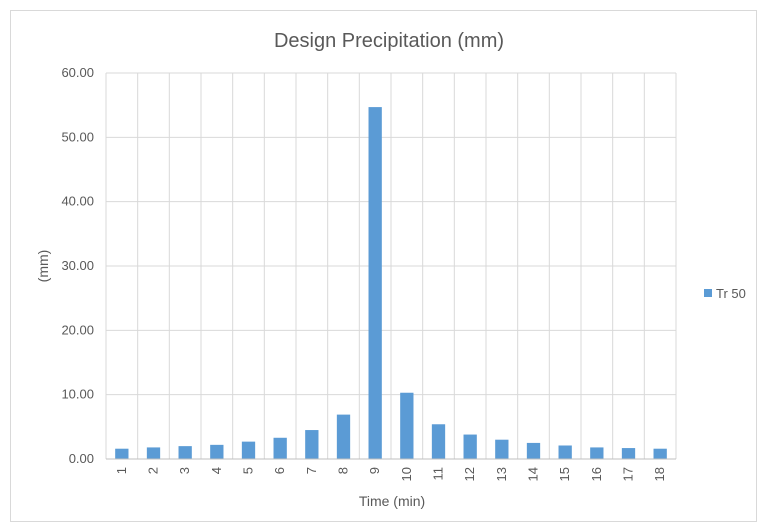 The image size is (758, 527). Describe the element at coordinates (392, 501) in the screenshot. I see `x-axis-title: Time (min)` at that location.